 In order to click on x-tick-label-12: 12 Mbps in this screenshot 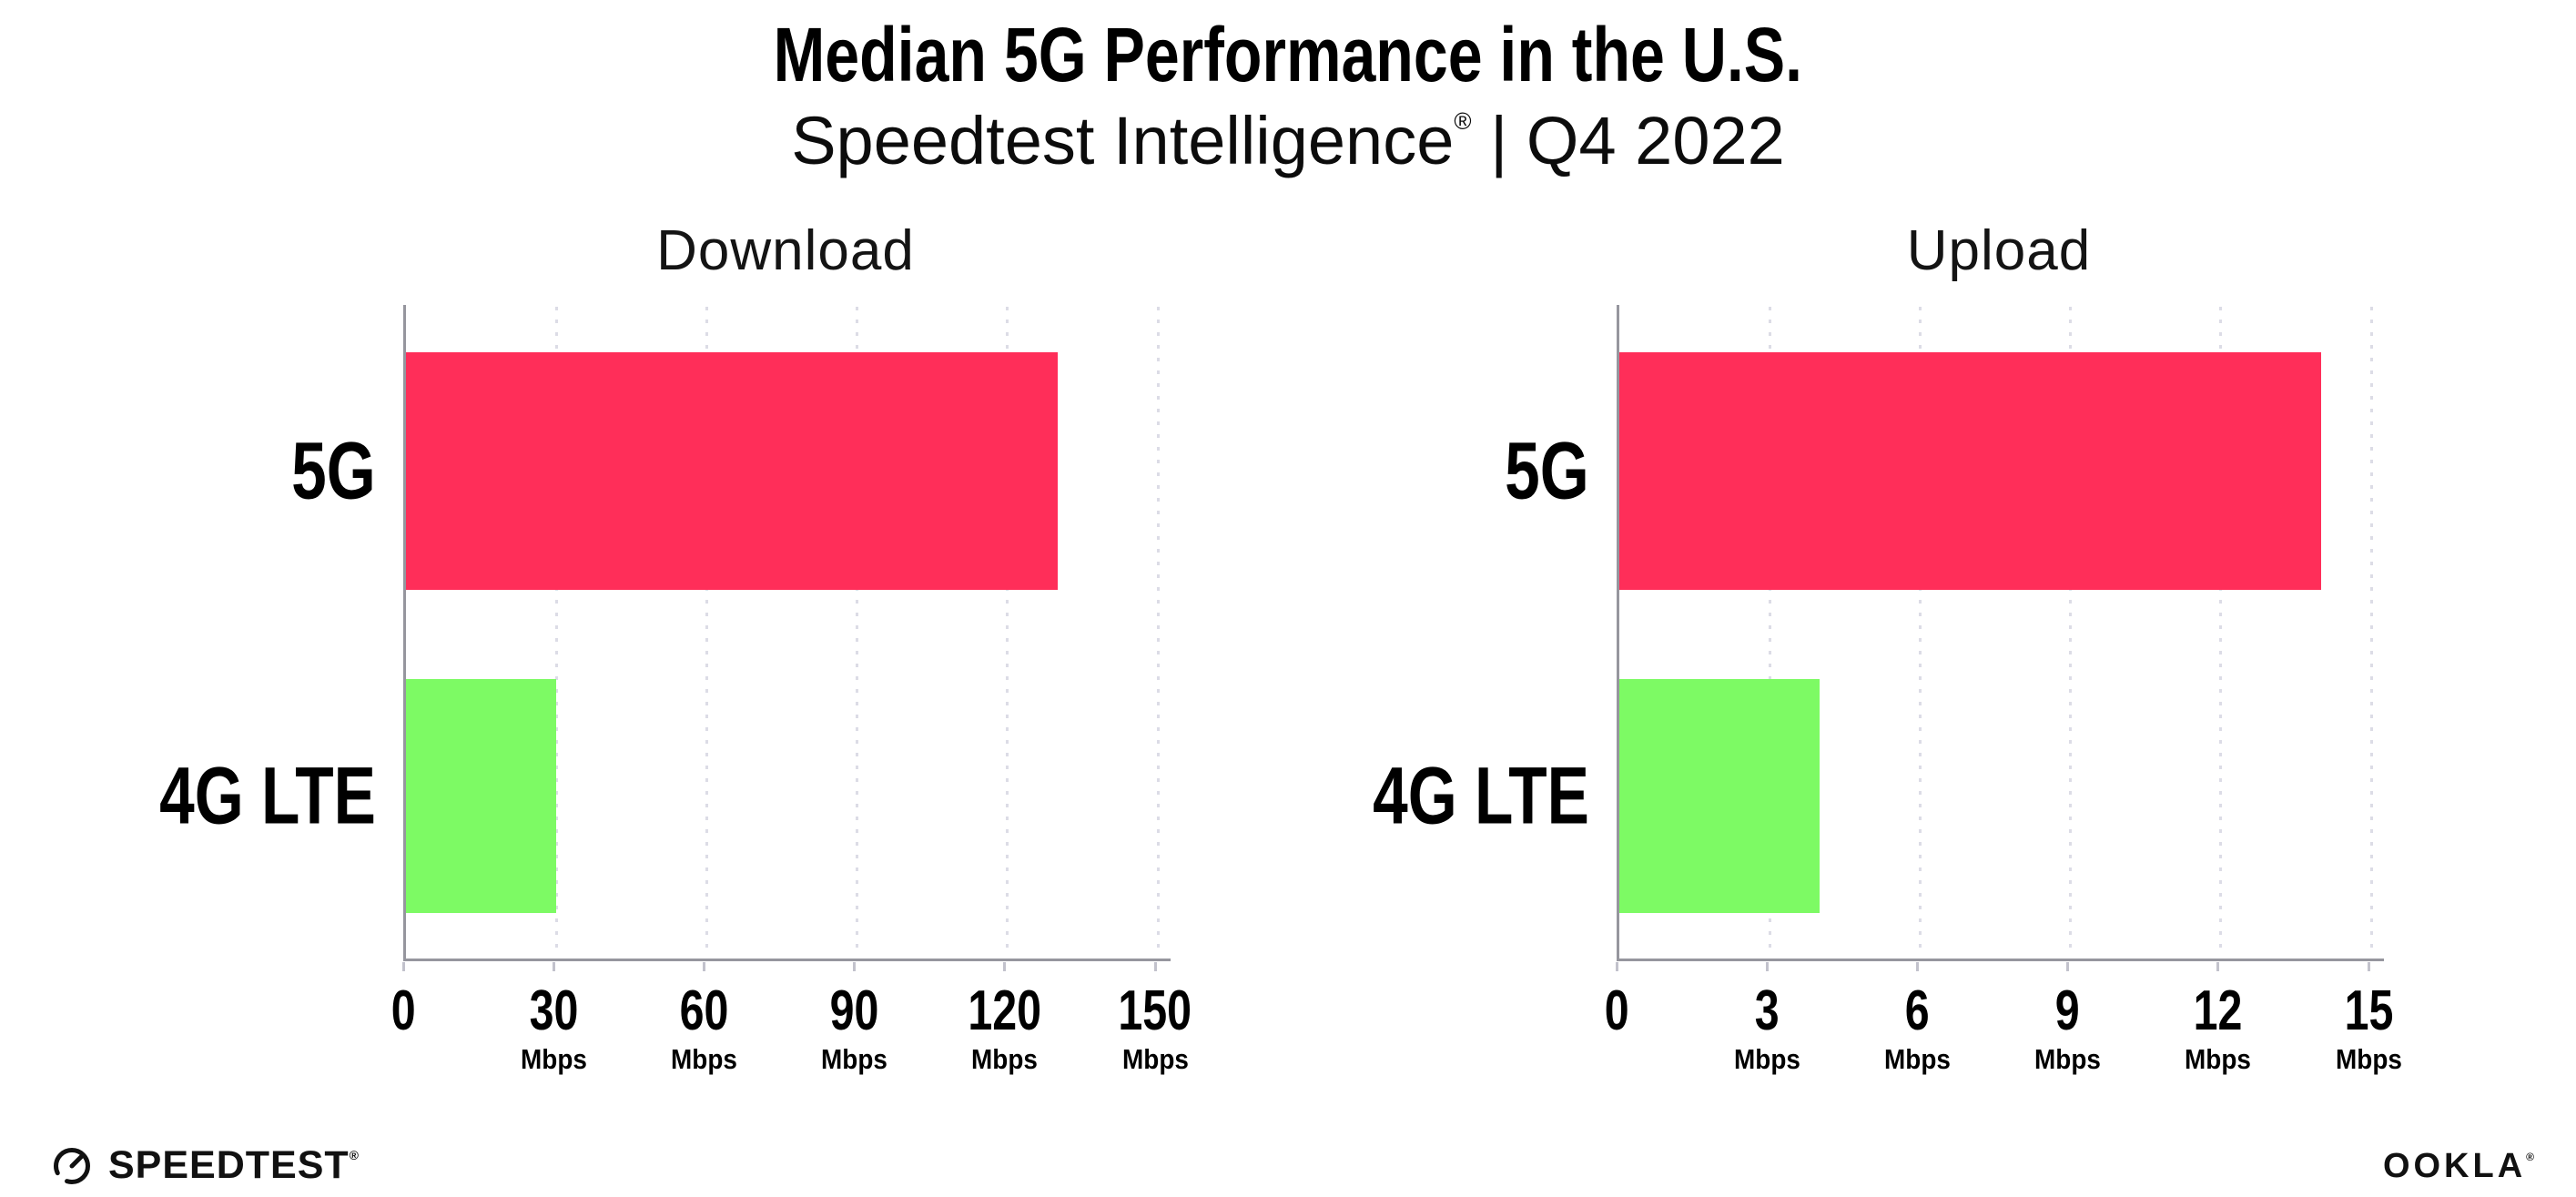, I will do `click(2218, 1028)`.